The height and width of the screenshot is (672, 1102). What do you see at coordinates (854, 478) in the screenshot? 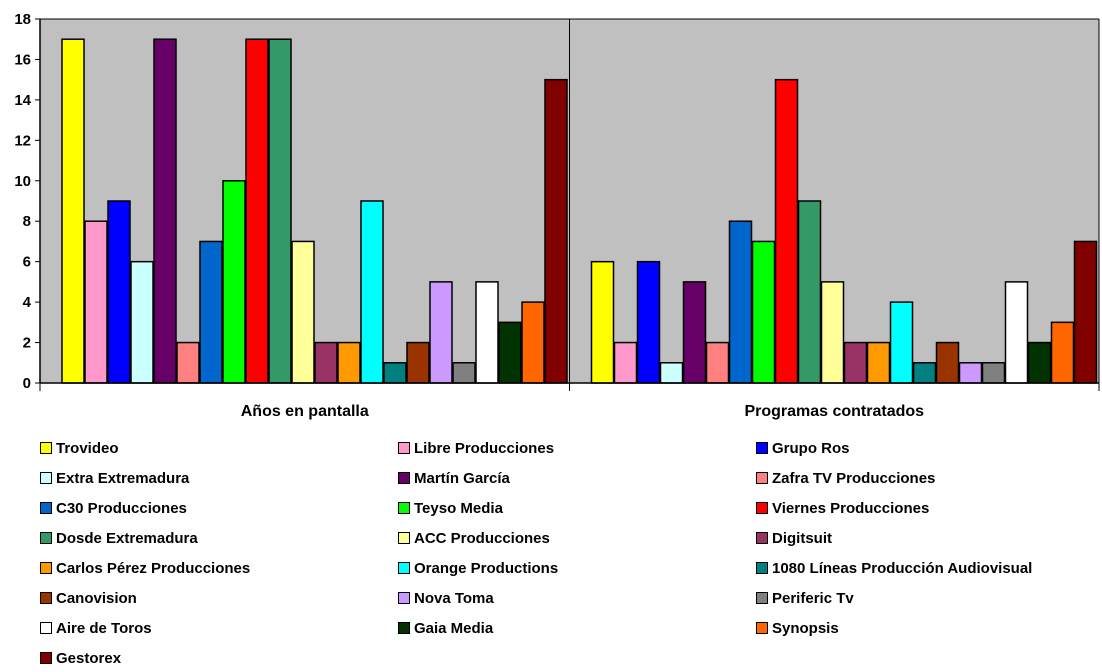
I see `legend-label: Zafra TV Producciones` at bounding box center [854, 478].